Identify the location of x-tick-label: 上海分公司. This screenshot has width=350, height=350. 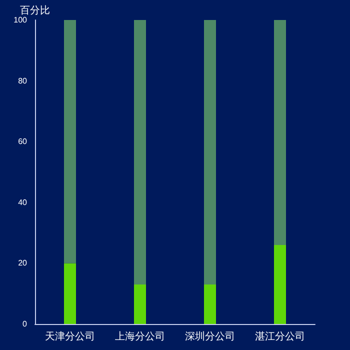
(140, 336).